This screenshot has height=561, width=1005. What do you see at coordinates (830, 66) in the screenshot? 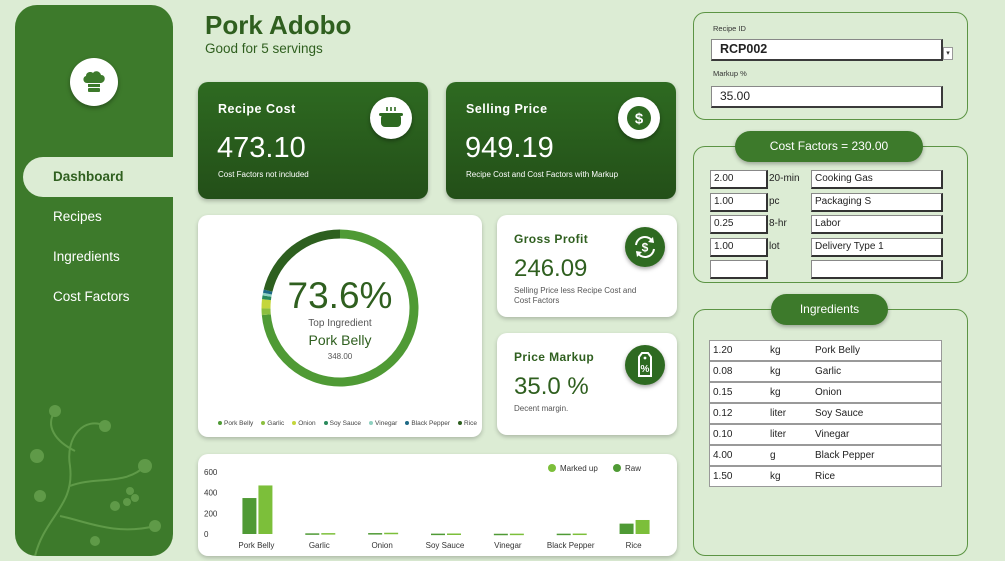
I see `recipe-selection-panel: Recipe ID RCP002 ▾ Markup % 35.00` at bounding box center [830, 66].